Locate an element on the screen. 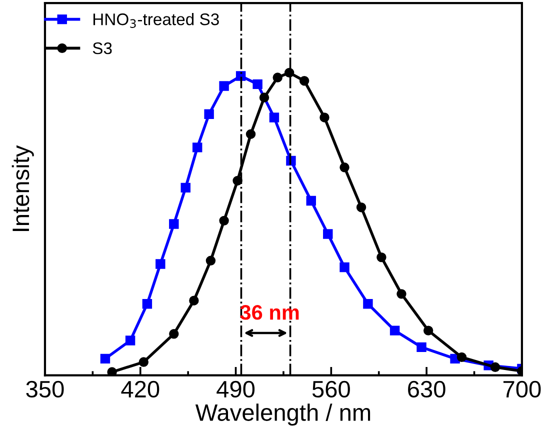 The width and height of the screenshot is (542, 439). x-tick-label: 420 is located at coordinates (140, 389).